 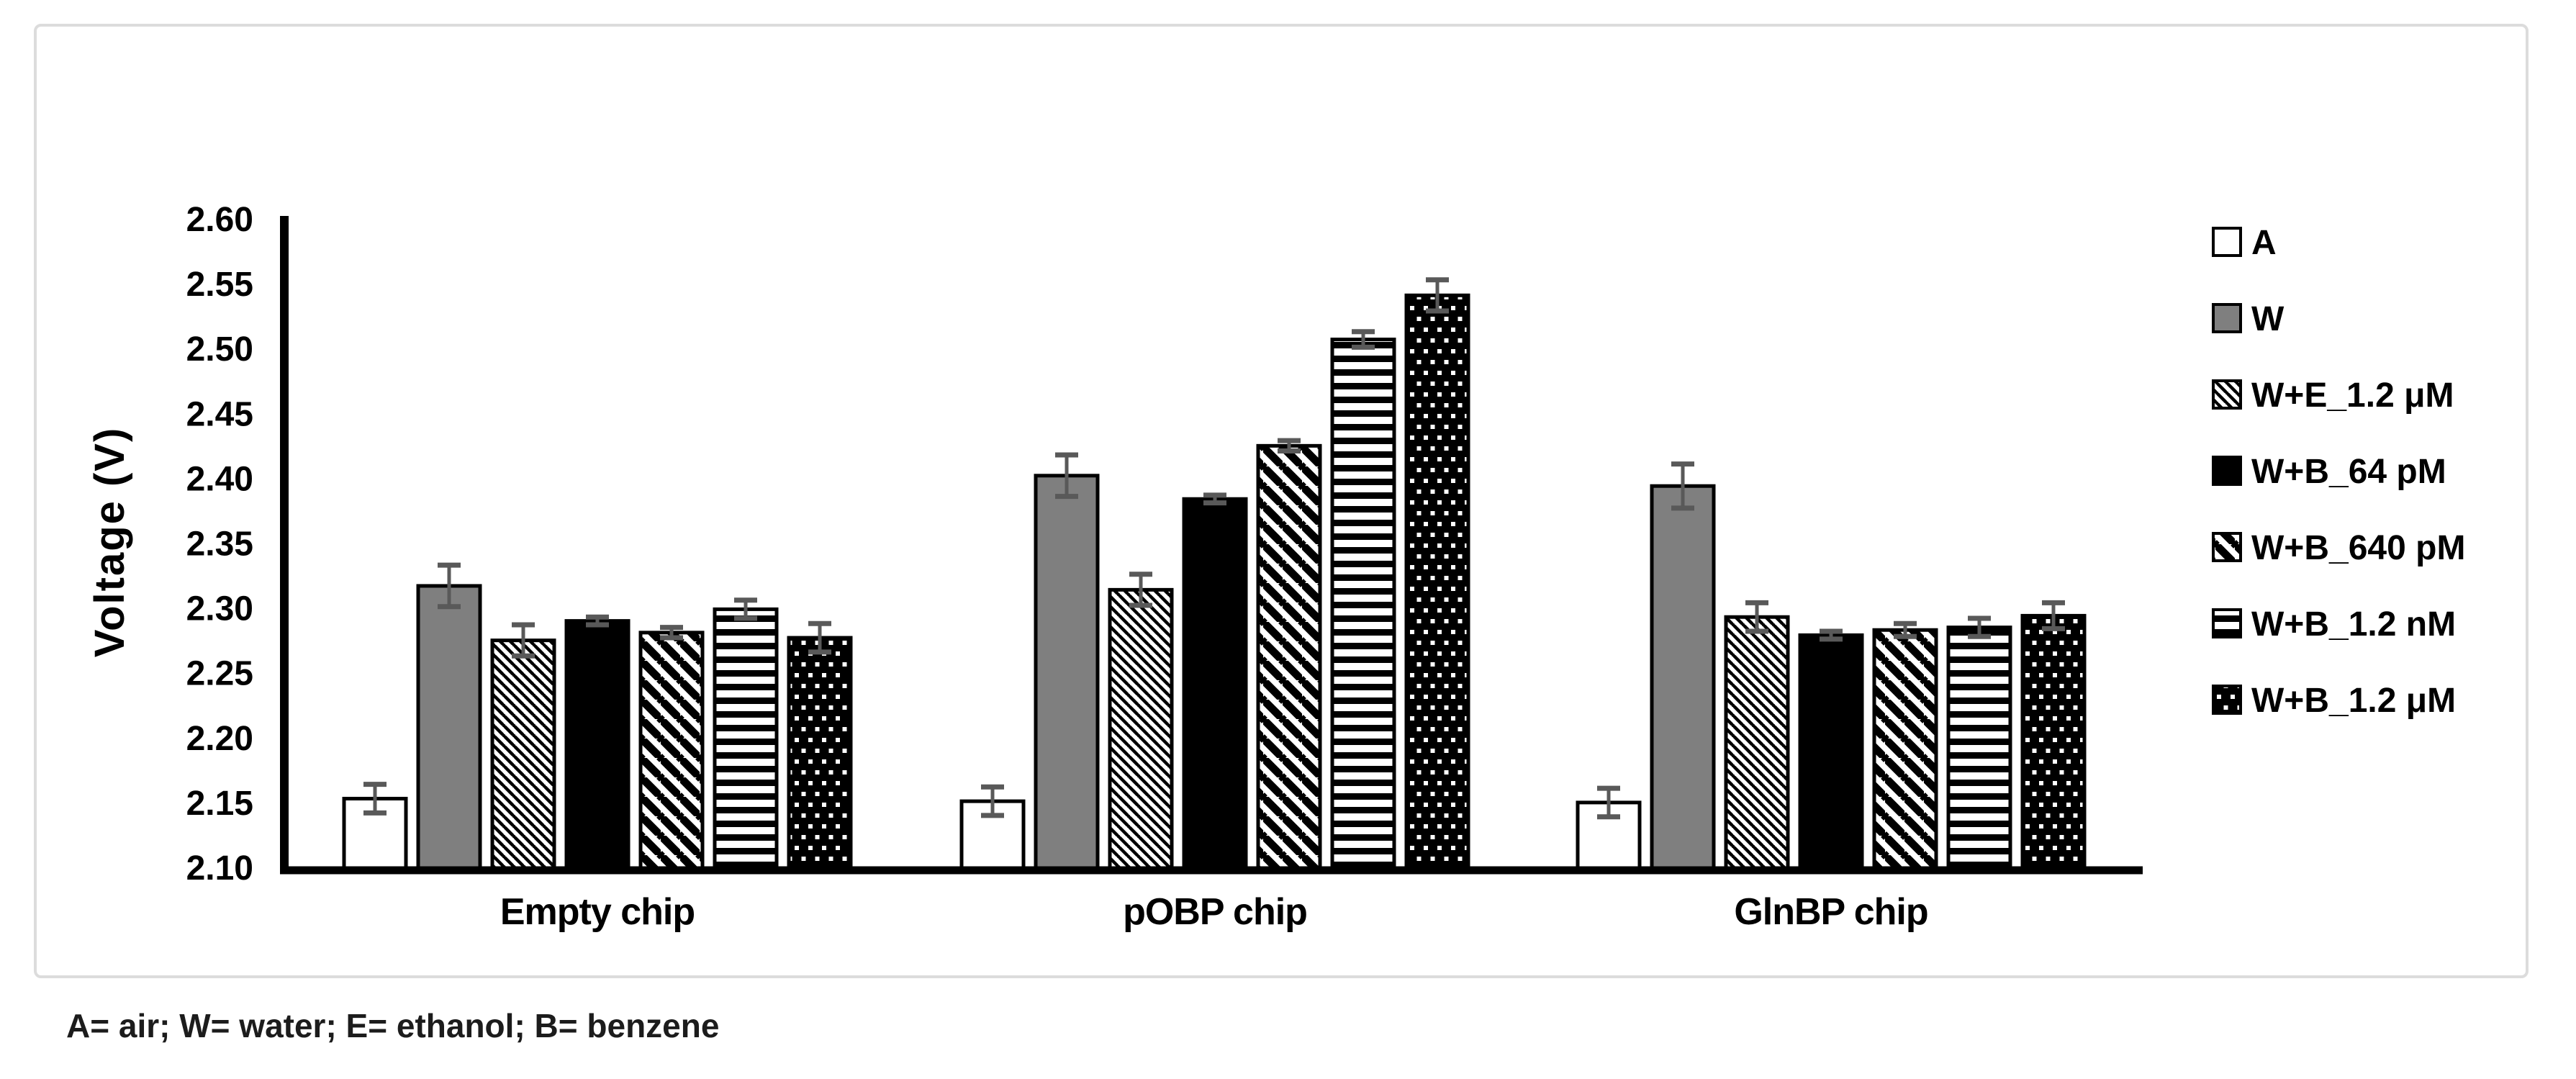 What do you see at coordinates (2264, 243) in the screenshot?
I see `legend-label-a: A` at bounding box center [2264, 243].